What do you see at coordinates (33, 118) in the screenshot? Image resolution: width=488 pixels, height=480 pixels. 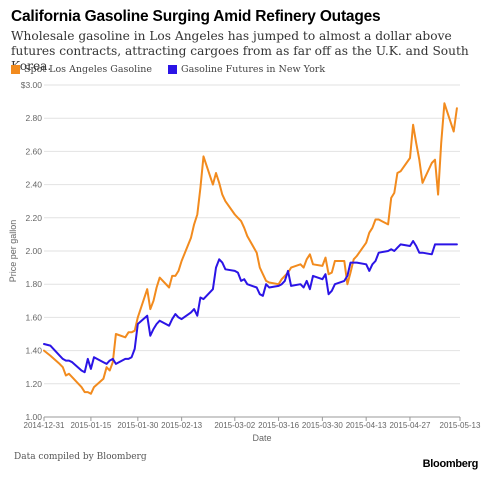 I see `y-tick-label: 2.80` at bounding box center [33, 118].